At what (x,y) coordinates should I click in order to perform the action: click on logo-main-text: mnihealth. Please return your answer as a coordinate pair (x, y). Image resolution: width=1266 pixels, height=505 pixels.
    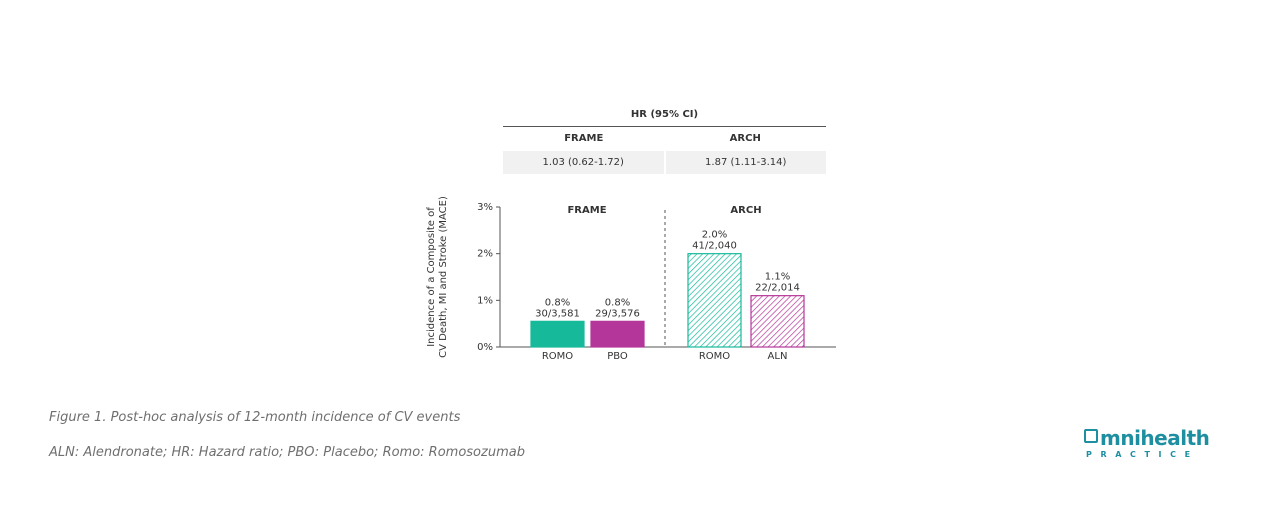
    Looking at the image, I should click on (1155, 438).